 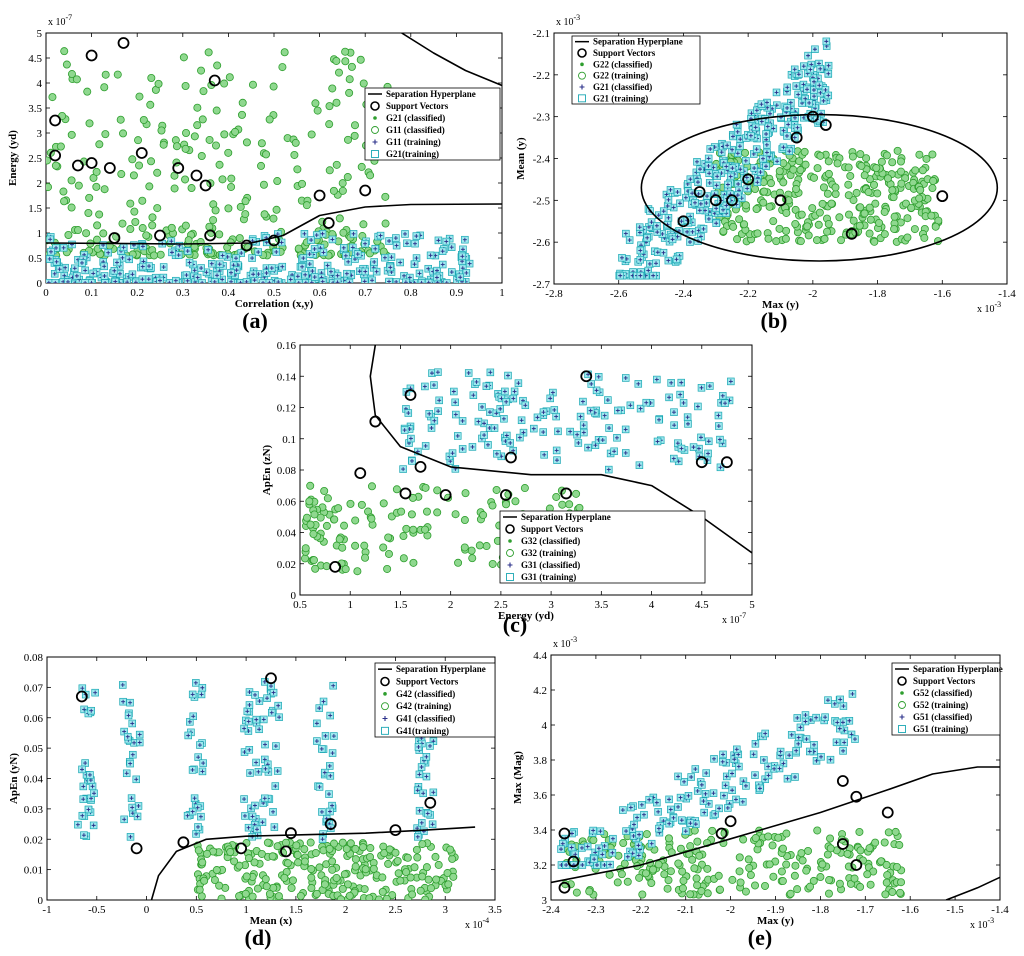 What do you see at coordinates (982, 923) in the screenshot?
I see `x-exponent-label: x 10-3` at bounding box center [982, 923].